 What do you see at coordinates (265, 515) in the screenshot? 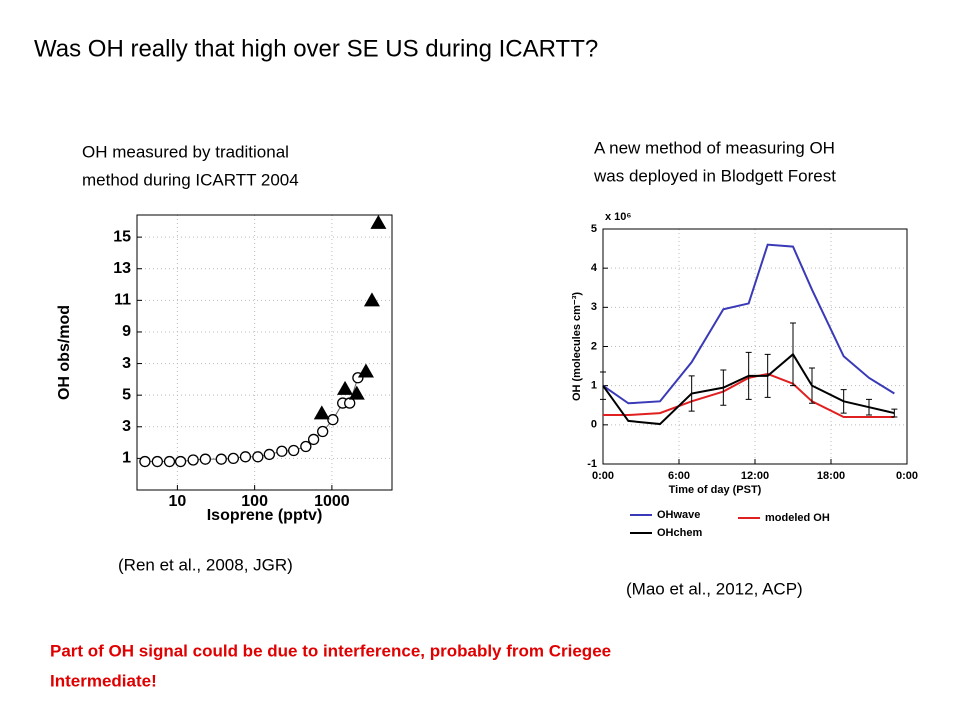
I see `x-axis-label: Isoprene (pptv)` at bounding box center [265, 515].